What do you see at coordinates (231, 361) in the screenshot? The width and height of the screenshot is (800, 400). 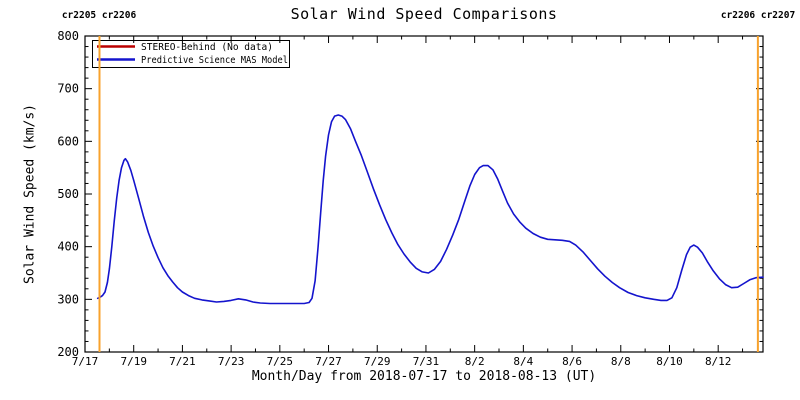 I see `x-tick-label: 7/23` at bounding box center [231, 361].